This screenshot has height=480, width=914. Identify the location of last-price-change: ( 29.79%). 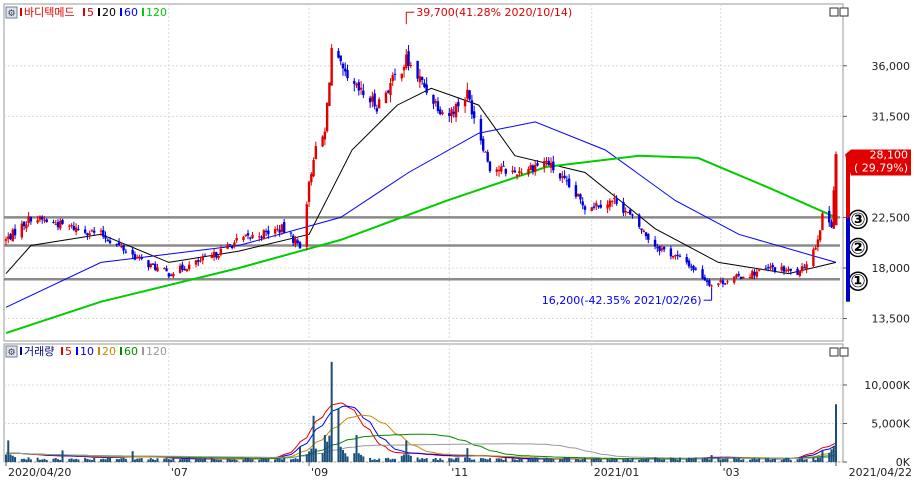
(881, 168).